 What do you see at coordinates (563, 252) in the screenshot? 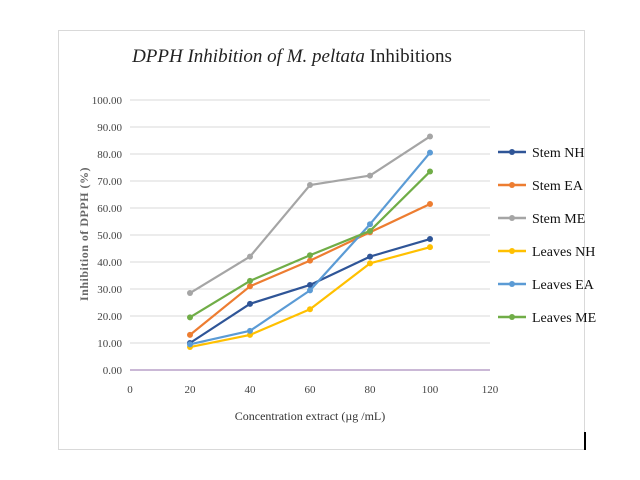
I see `legend-label: Leaves NH` at bounding box center [563, 252].